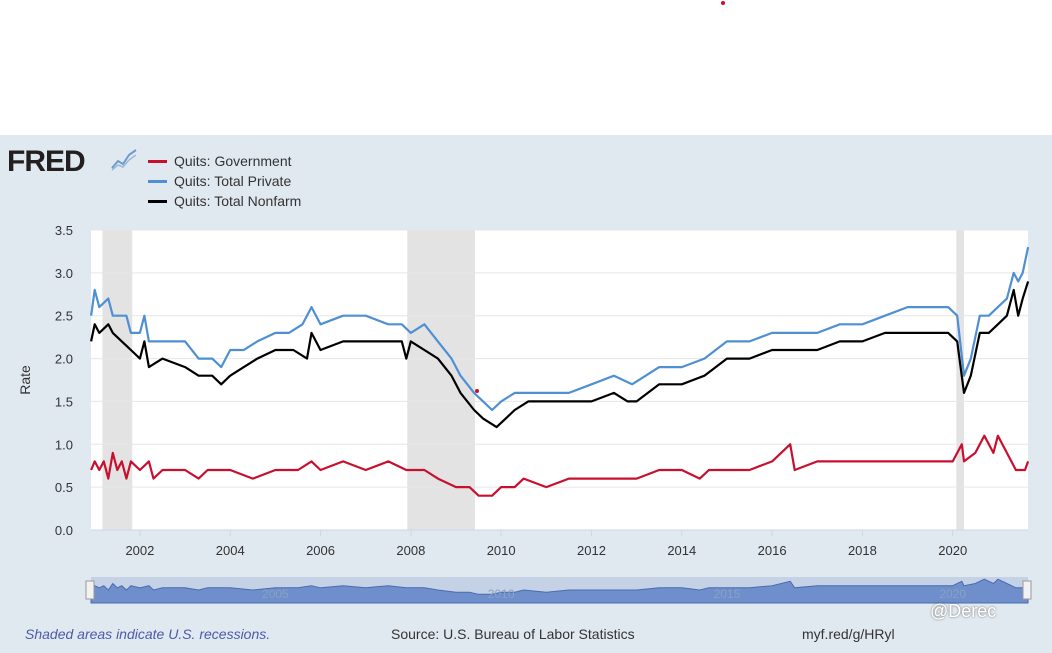  Describe the element at coordinates (230, 550) in the screenshot. I see `x-tick-label: 2004` at that location.